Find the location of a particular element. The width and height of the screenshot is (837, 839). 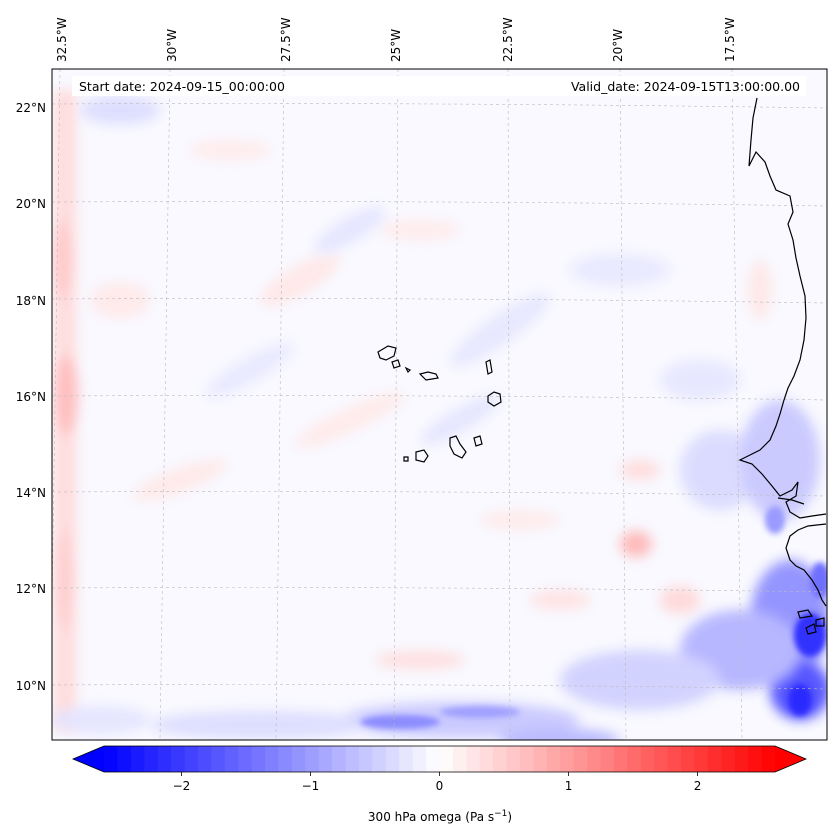

colorbar-extend-low is located at coordinates (88, 759).